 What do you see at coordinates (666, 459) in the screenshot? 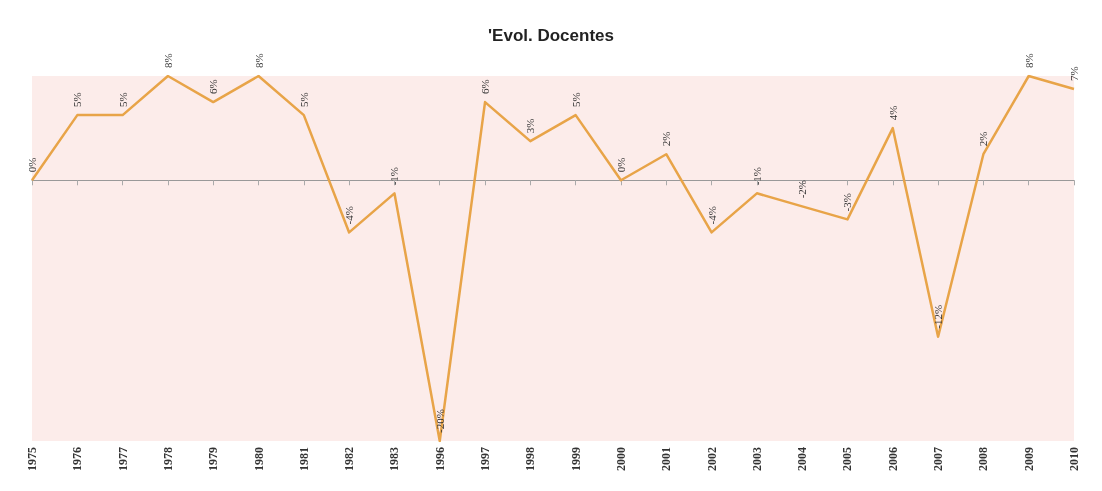
I see `x-tick-label: 2001` at bounding box center [666, 459].